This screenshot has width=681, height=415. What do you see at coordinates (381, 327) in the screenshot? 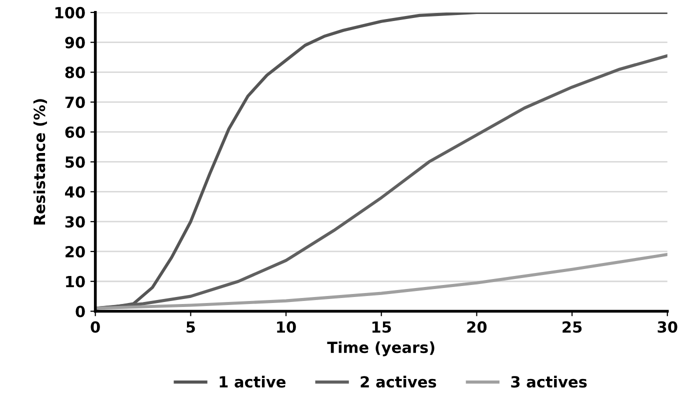
I see `x-tick-label: 15` at bounding box center [381, 327].